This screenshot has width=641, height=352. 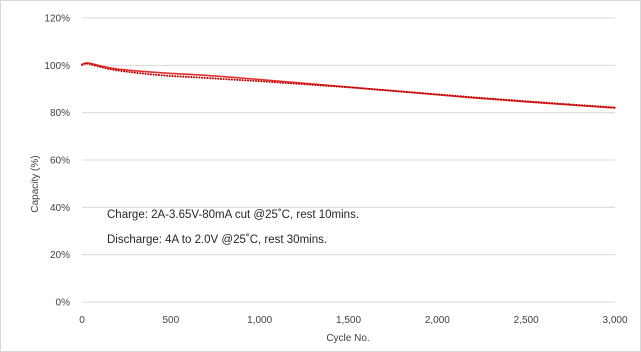 What do you see at coordinates (57, 19) in the screenshot?
I see `y-tick-label: 120%` at bounding box center [57, 19].